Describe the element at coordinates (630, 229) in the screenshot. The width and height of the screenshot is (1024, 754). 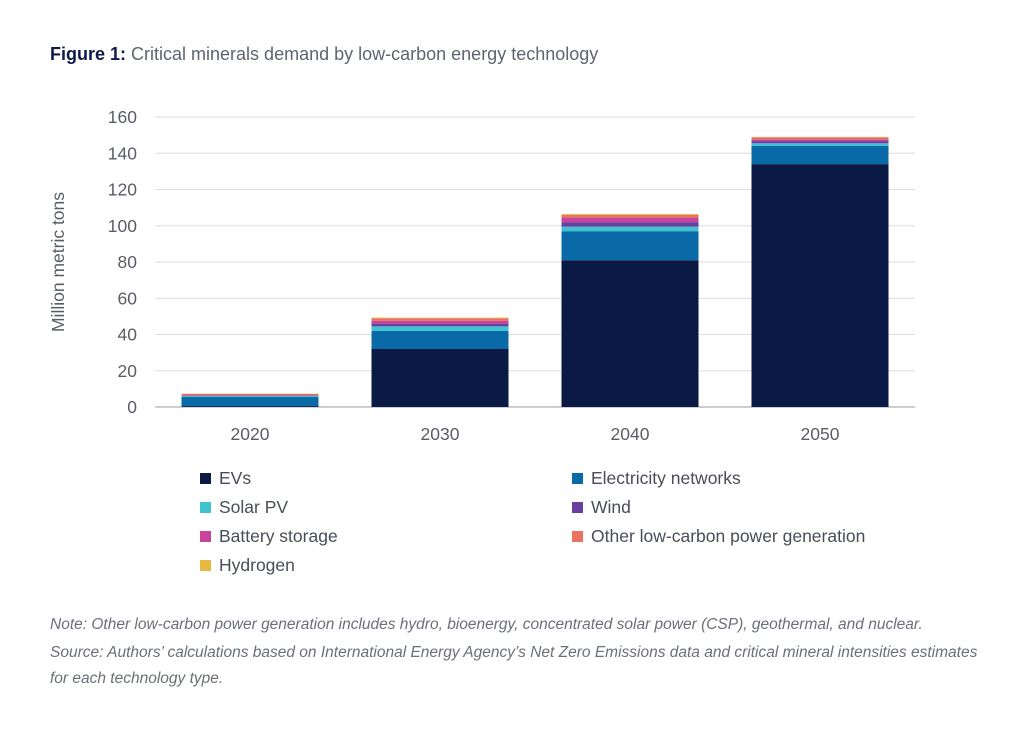
I see `bar-segment-solar-pv-2040` at that location.